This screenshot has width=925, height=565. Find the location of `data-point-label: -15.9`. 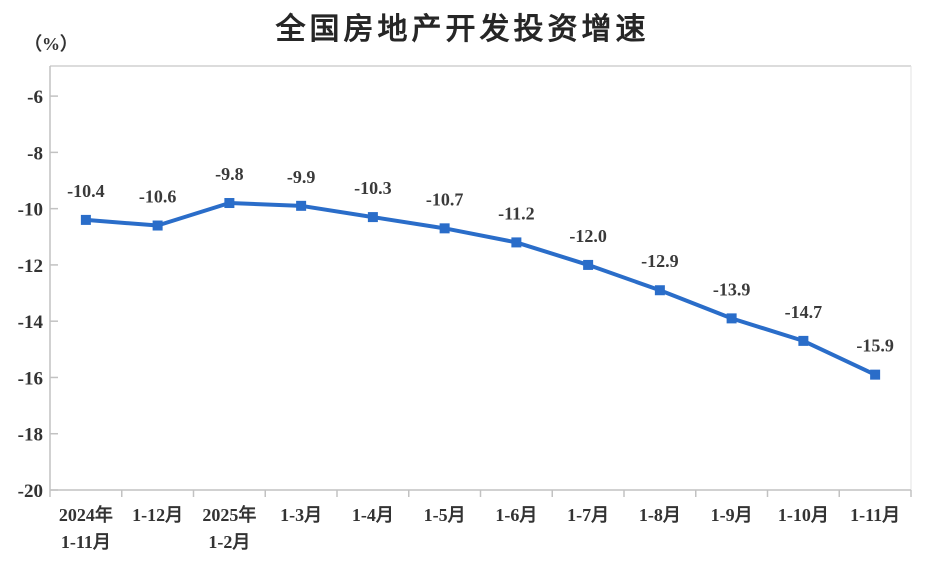

data-point-label: -15.9 is located at coordinates (875, 346).